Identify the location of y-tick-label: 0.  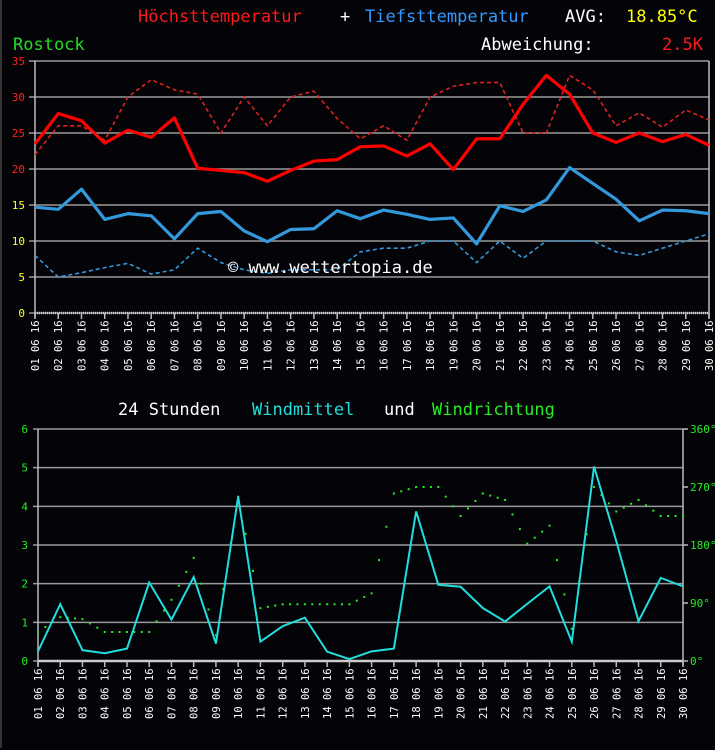
(21, 313).